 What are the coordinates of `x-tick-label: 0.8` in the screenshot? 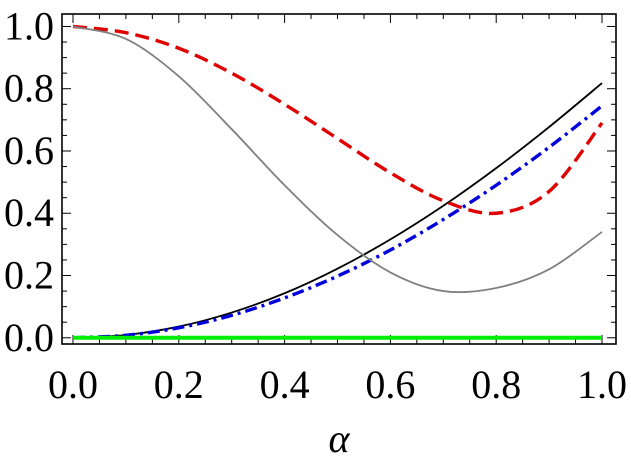 It's located at (496, 384).